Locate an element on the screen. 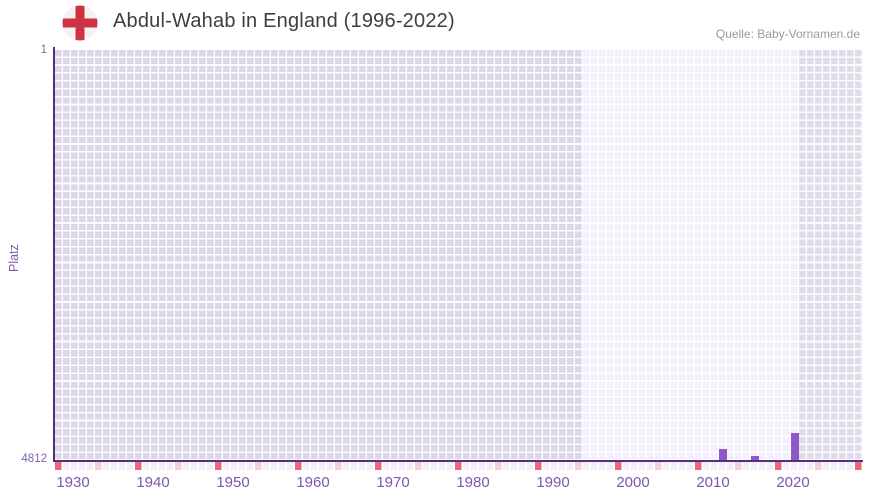 This screenshot has width=873, height=502. x-axis-label-1930: 1930 is located at coordinates (73, 482).